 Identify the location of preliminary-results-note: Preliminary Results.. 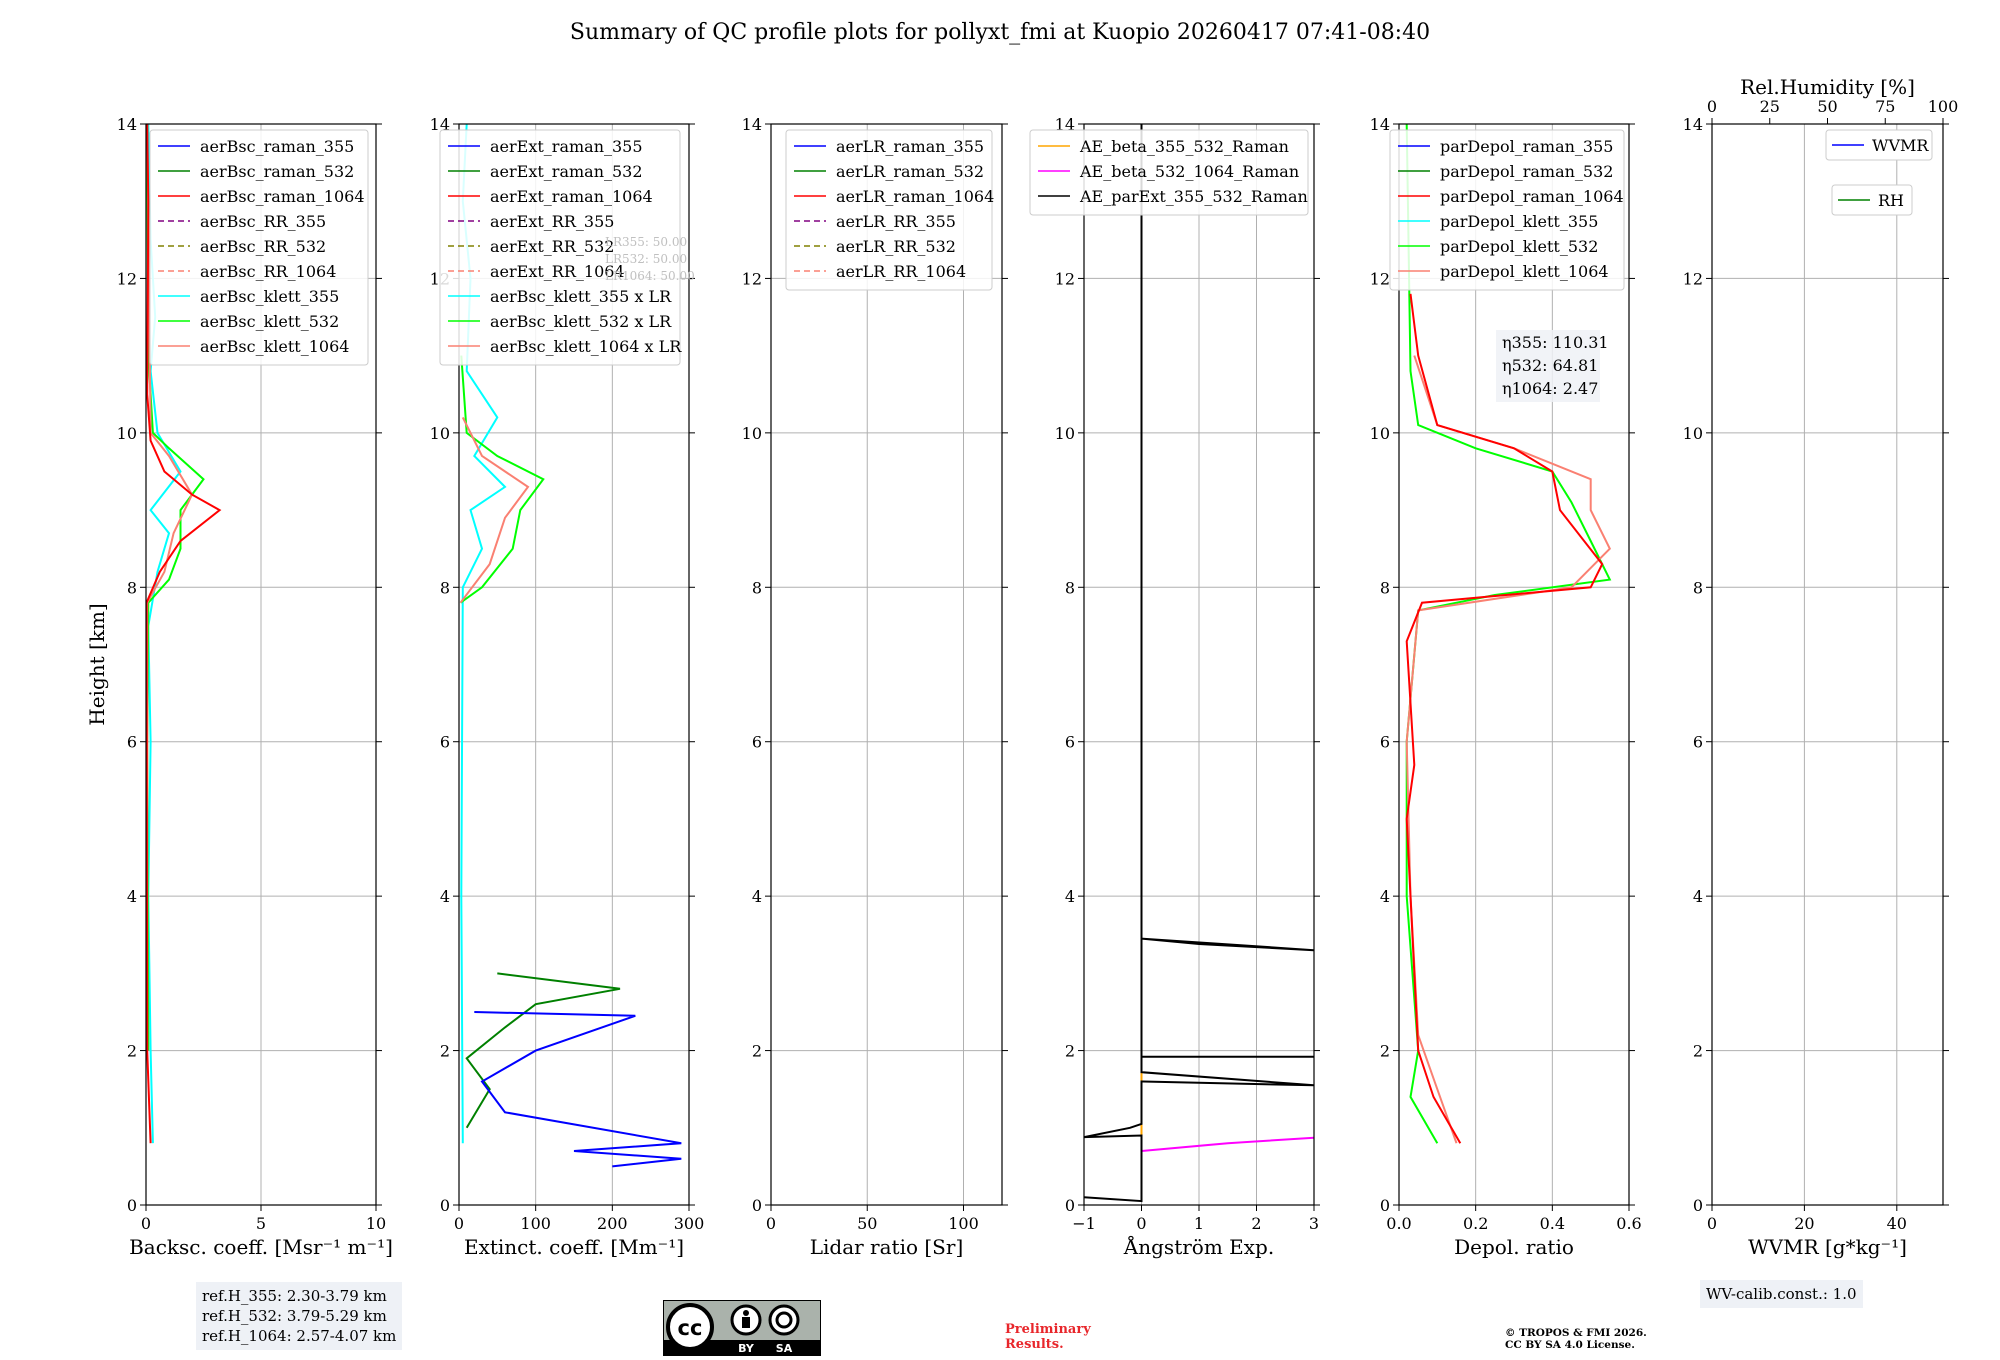
(1048, 1337).